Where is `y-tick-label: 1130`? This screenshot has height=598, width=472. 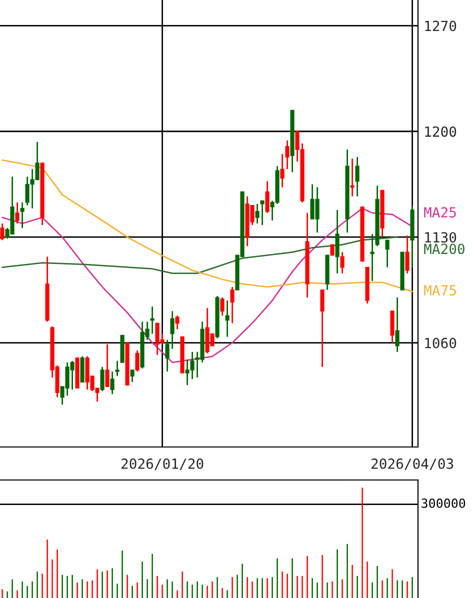 y-tick-label: 1130 is located at coordinates (440, 237).